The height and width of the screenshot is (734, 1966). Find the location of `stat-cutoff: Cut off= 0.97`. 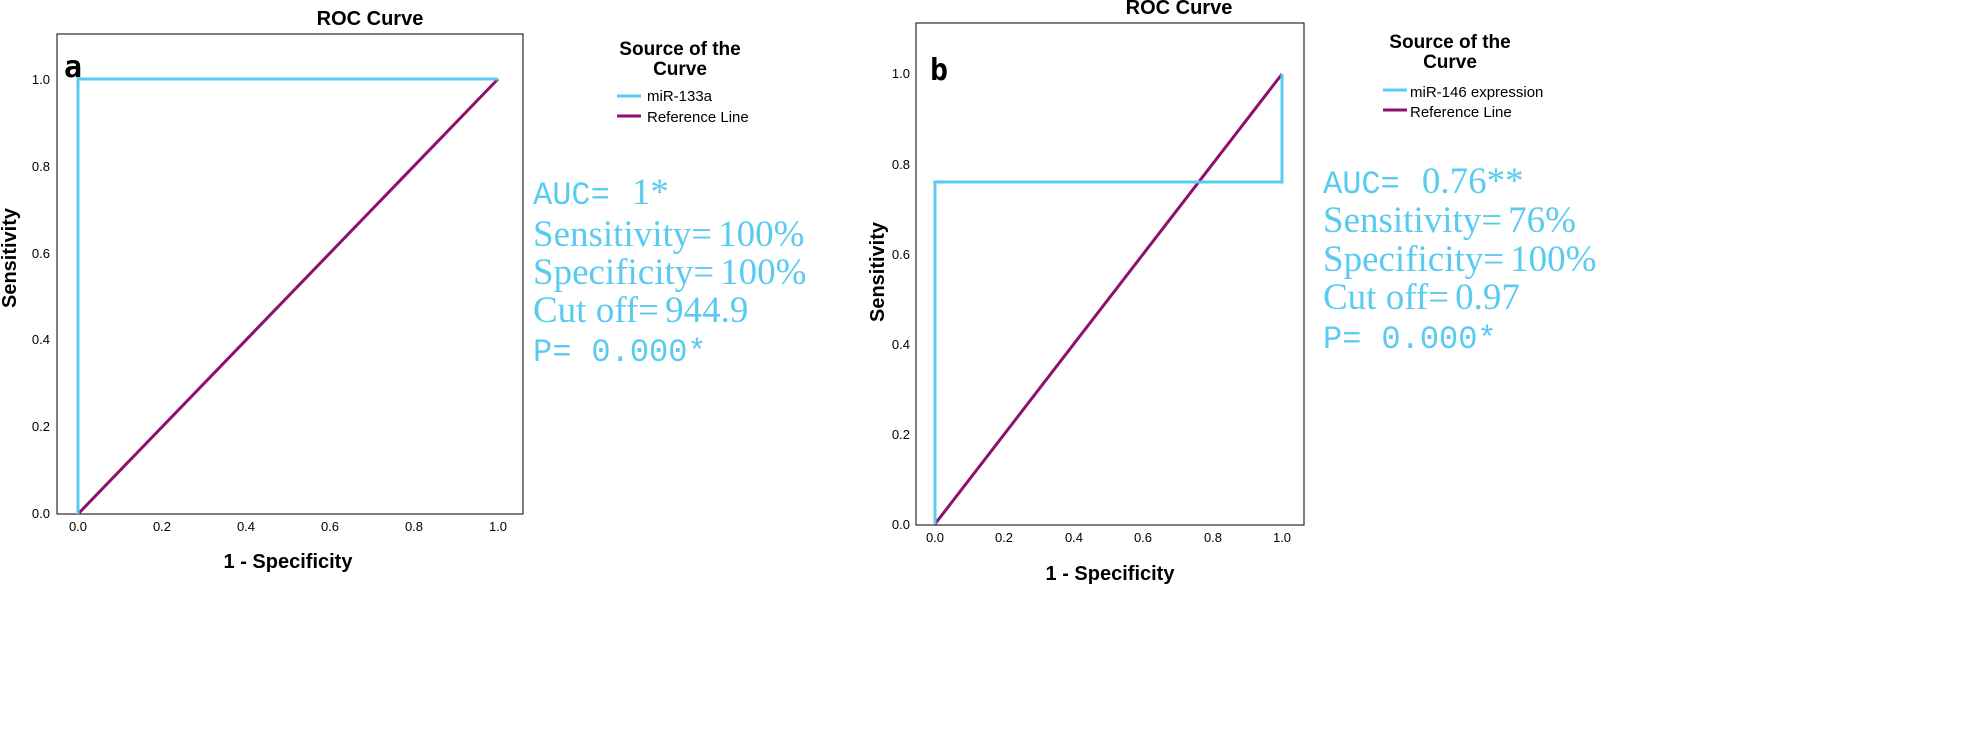

stat-cutoff: Cut off= 0.97 is located at coordinates (1421, 297).